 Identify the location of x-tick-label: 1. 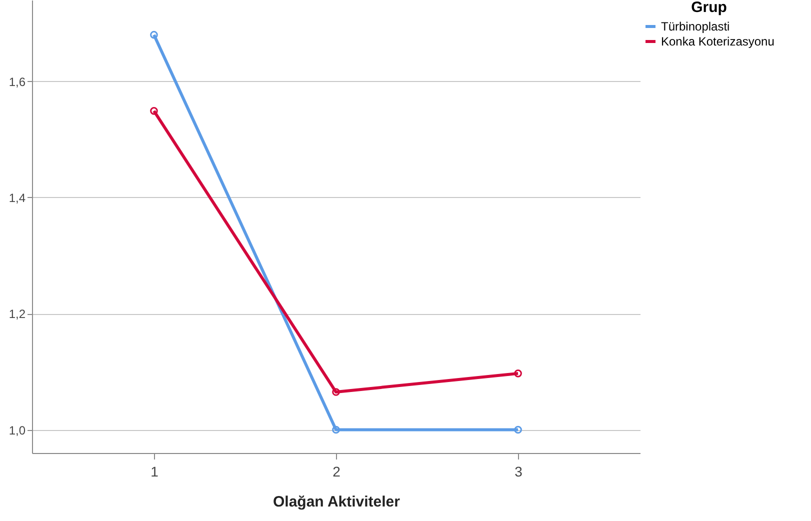
(154, 472).